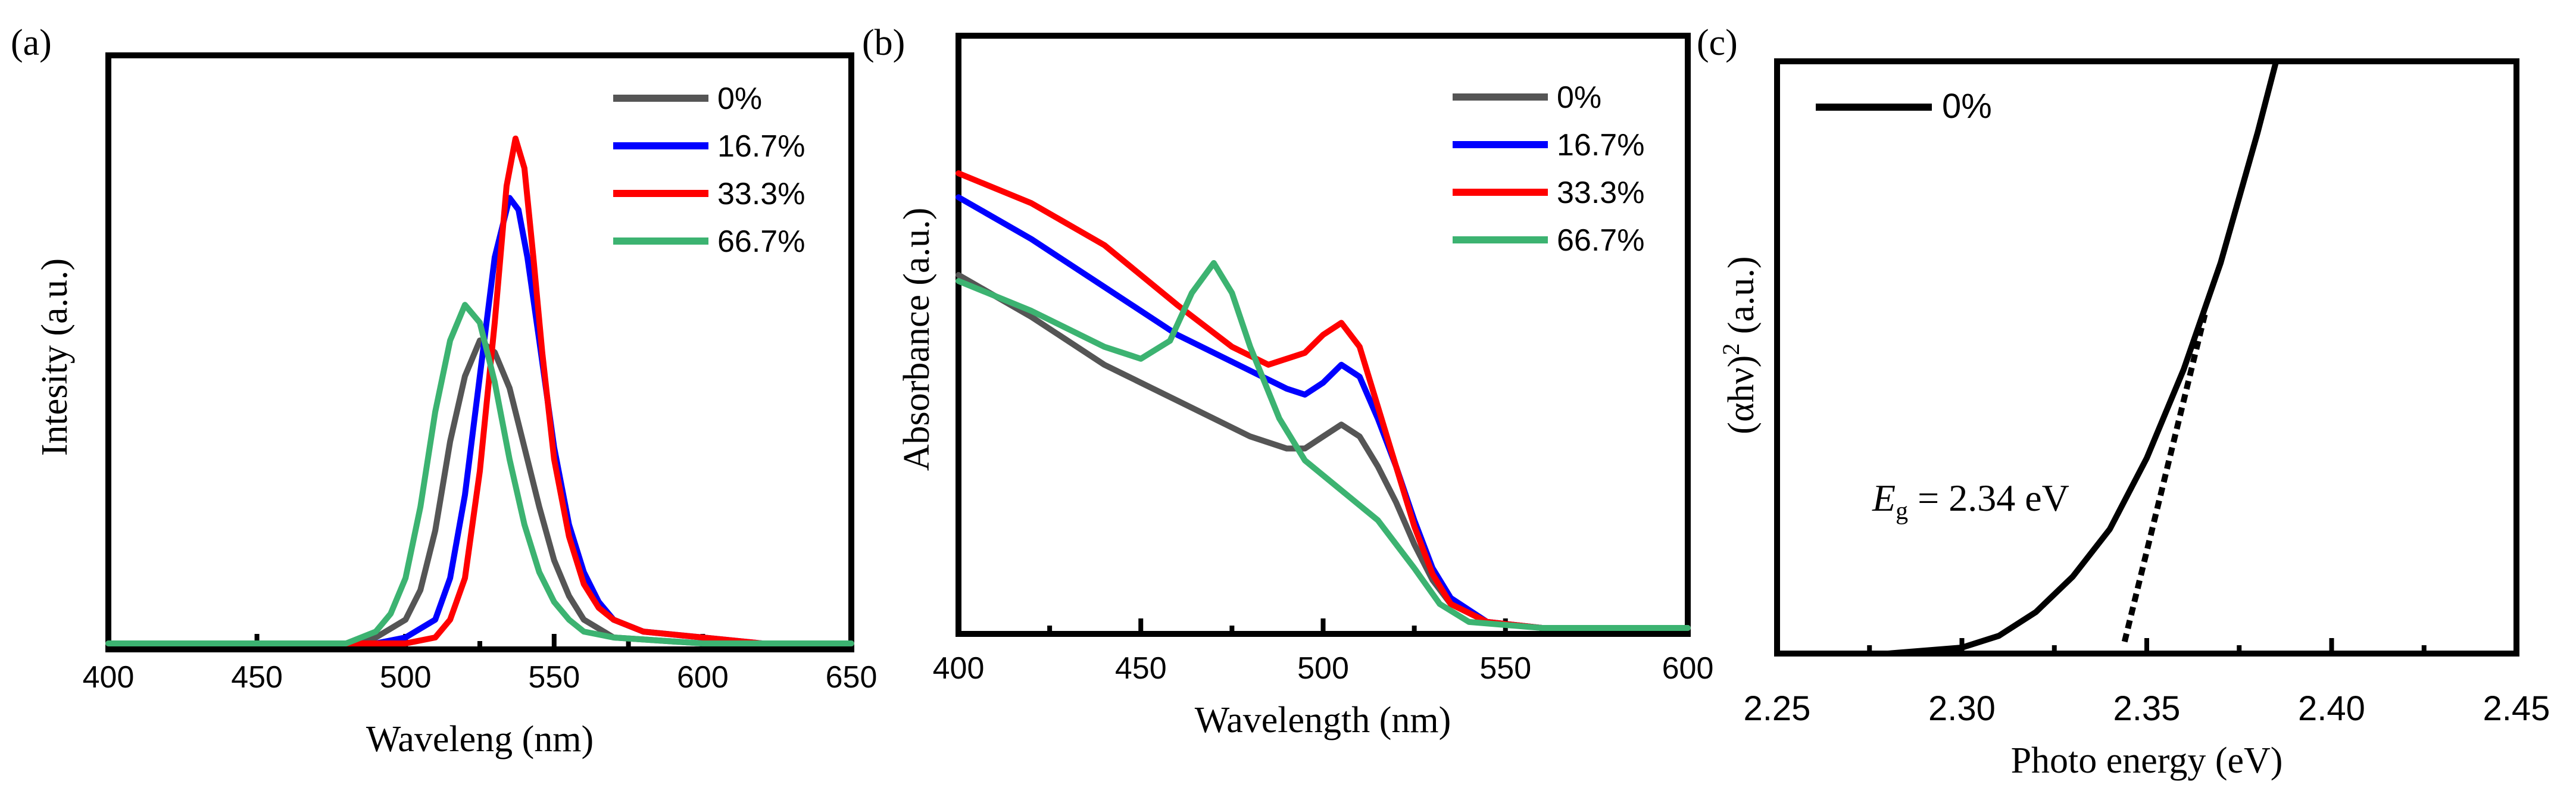 This screenshot has height=797, width=2576. Describe the element at coordinates (480, 739) in the screenshot. I see `panel-a-xlabel: Waveleng (nm)` at that location.